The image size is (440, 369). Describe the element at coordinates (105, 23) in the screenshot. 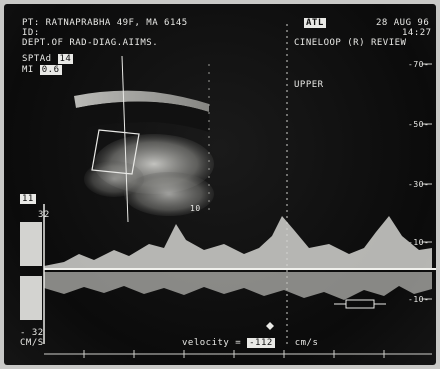

I see `patient-info: PT: RATNAPRABHA 49F, MA 6145` at that location.